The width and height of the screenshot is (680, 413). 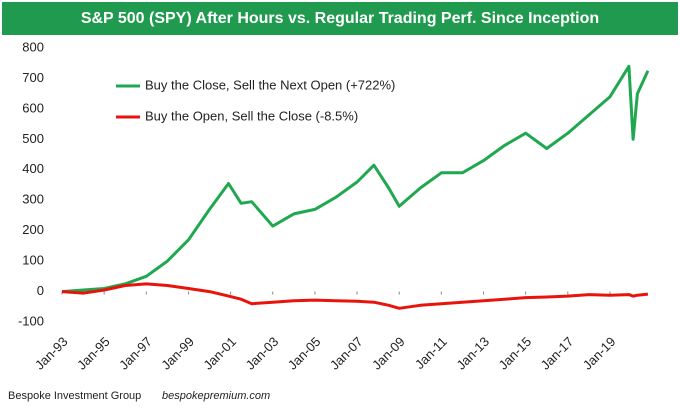 I want to click on legend-label: Buy the Open, Sell the Close (-8.5%), so click(x=251, y=115).